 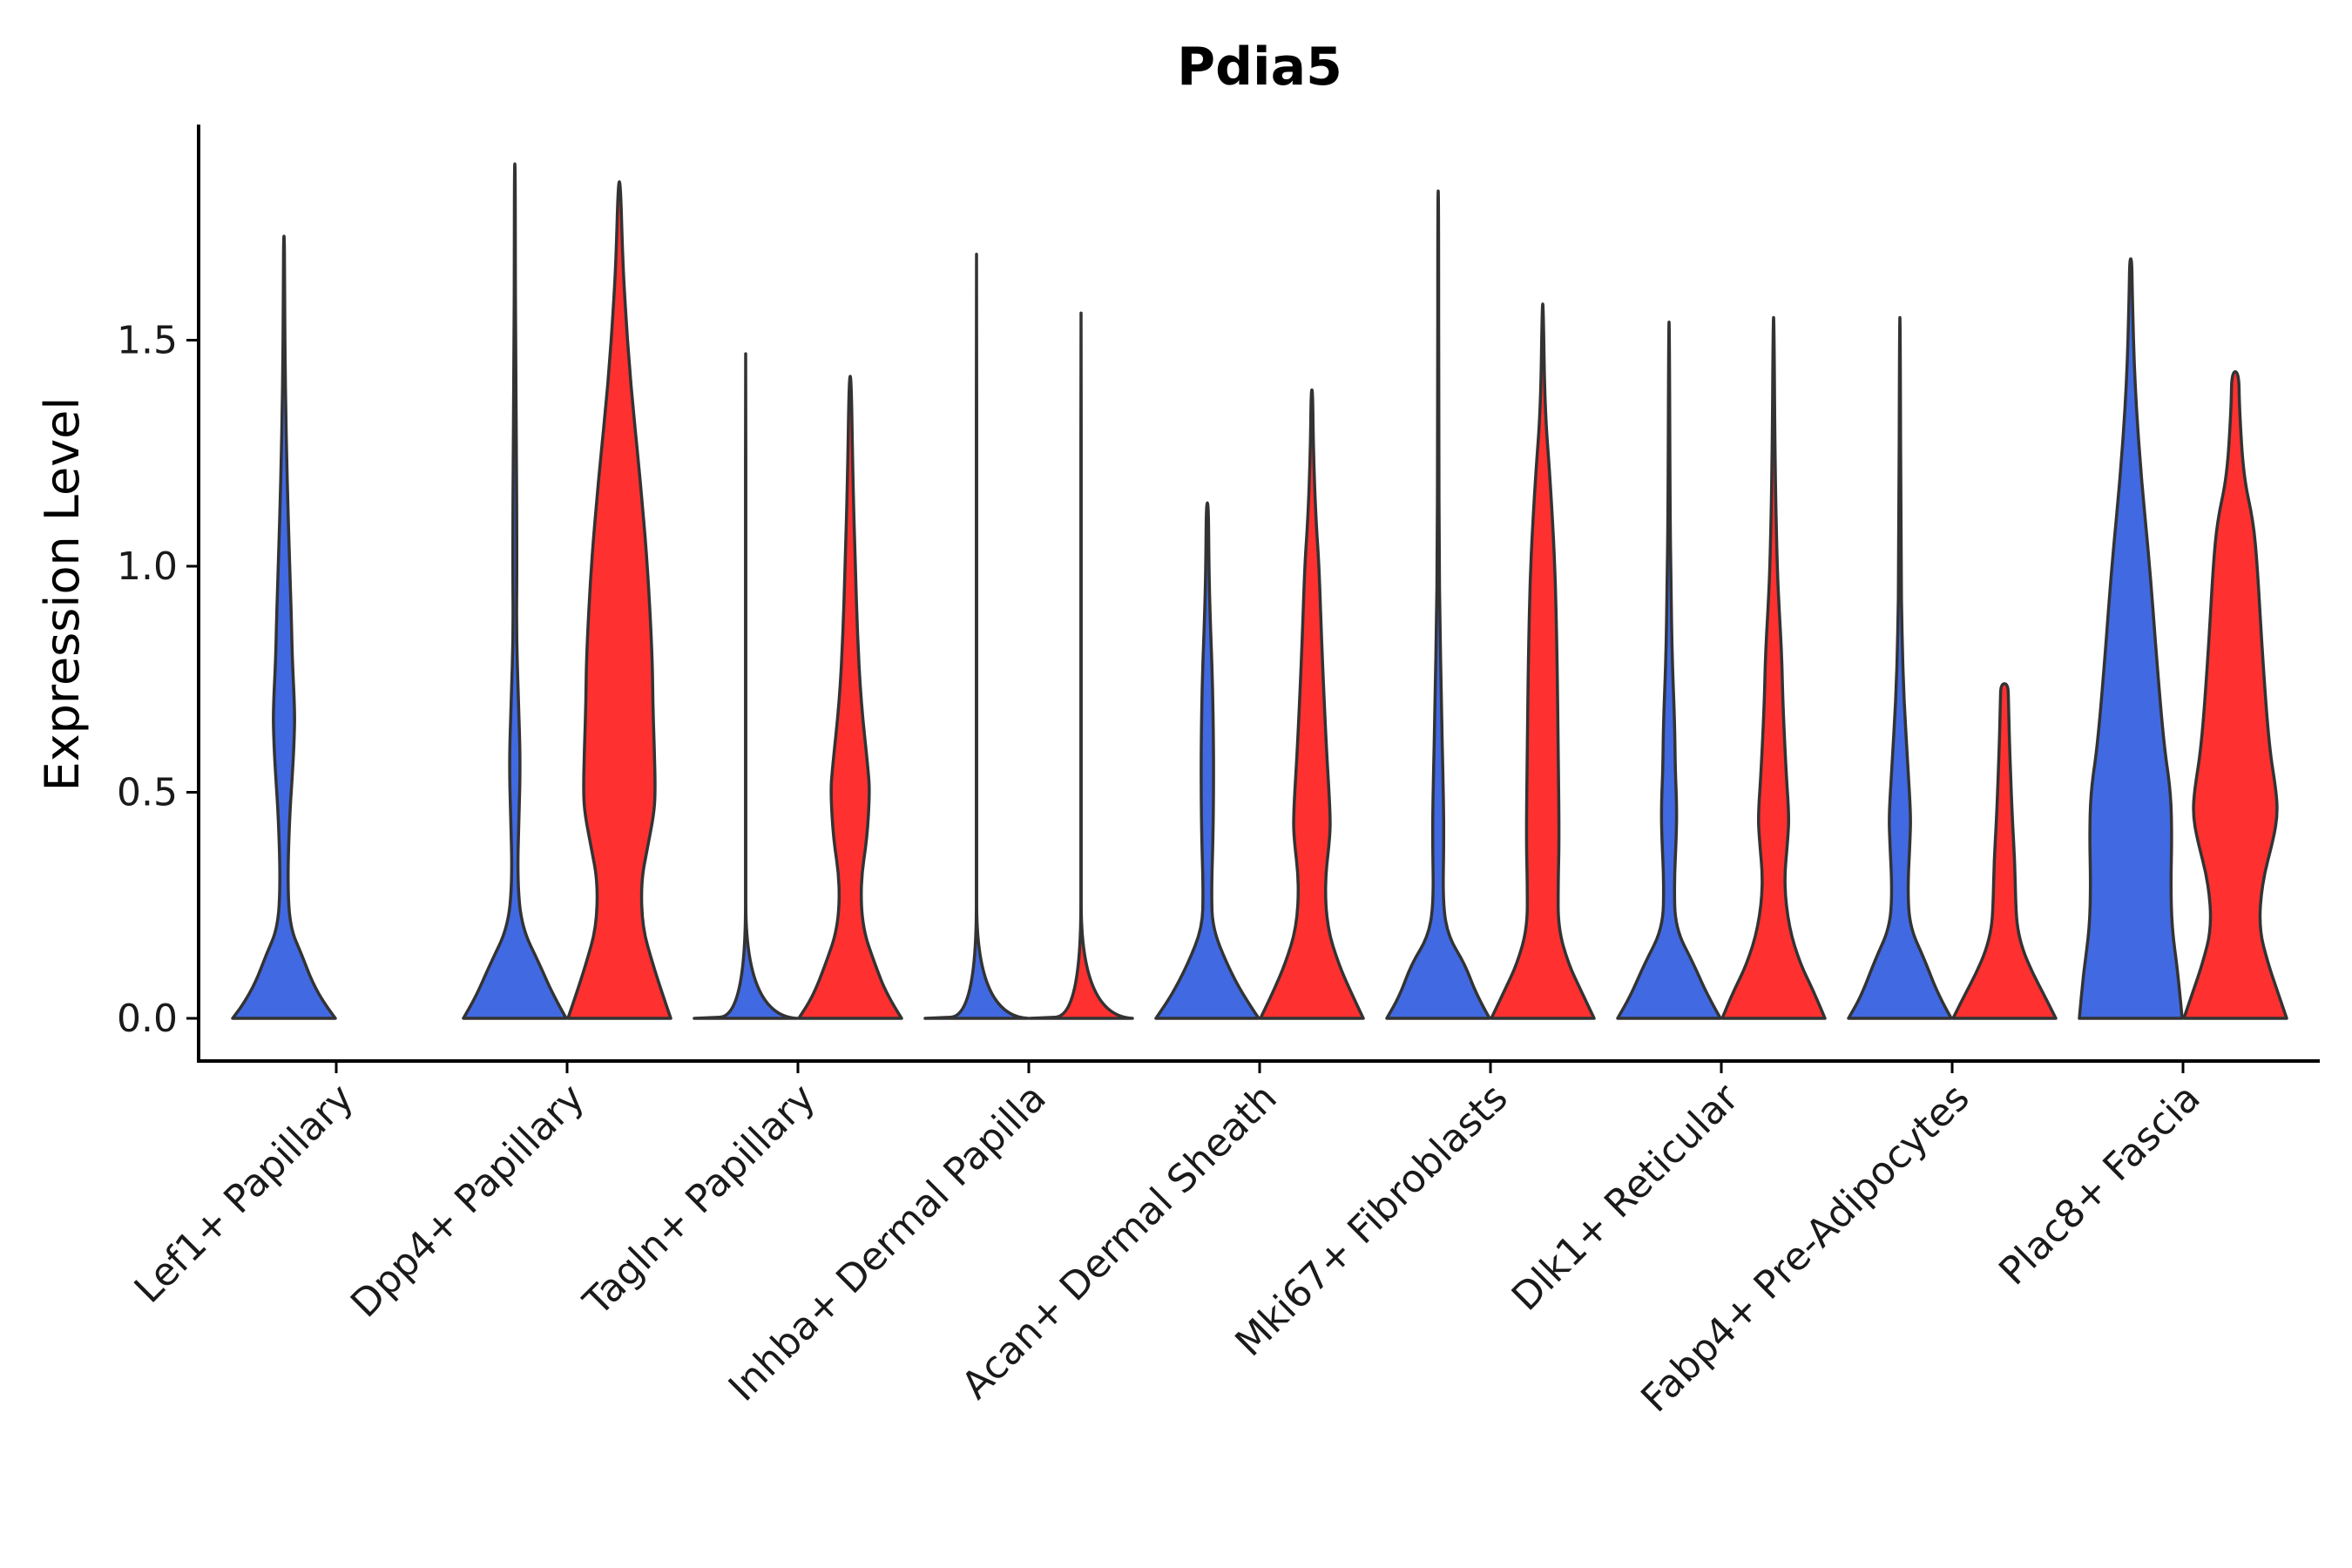 What do you see at coordinates (2099, 1185) in the screenshot?
I see `x-tick-label: Plac8+ Fascia` at bounding box center [2099, 1185].